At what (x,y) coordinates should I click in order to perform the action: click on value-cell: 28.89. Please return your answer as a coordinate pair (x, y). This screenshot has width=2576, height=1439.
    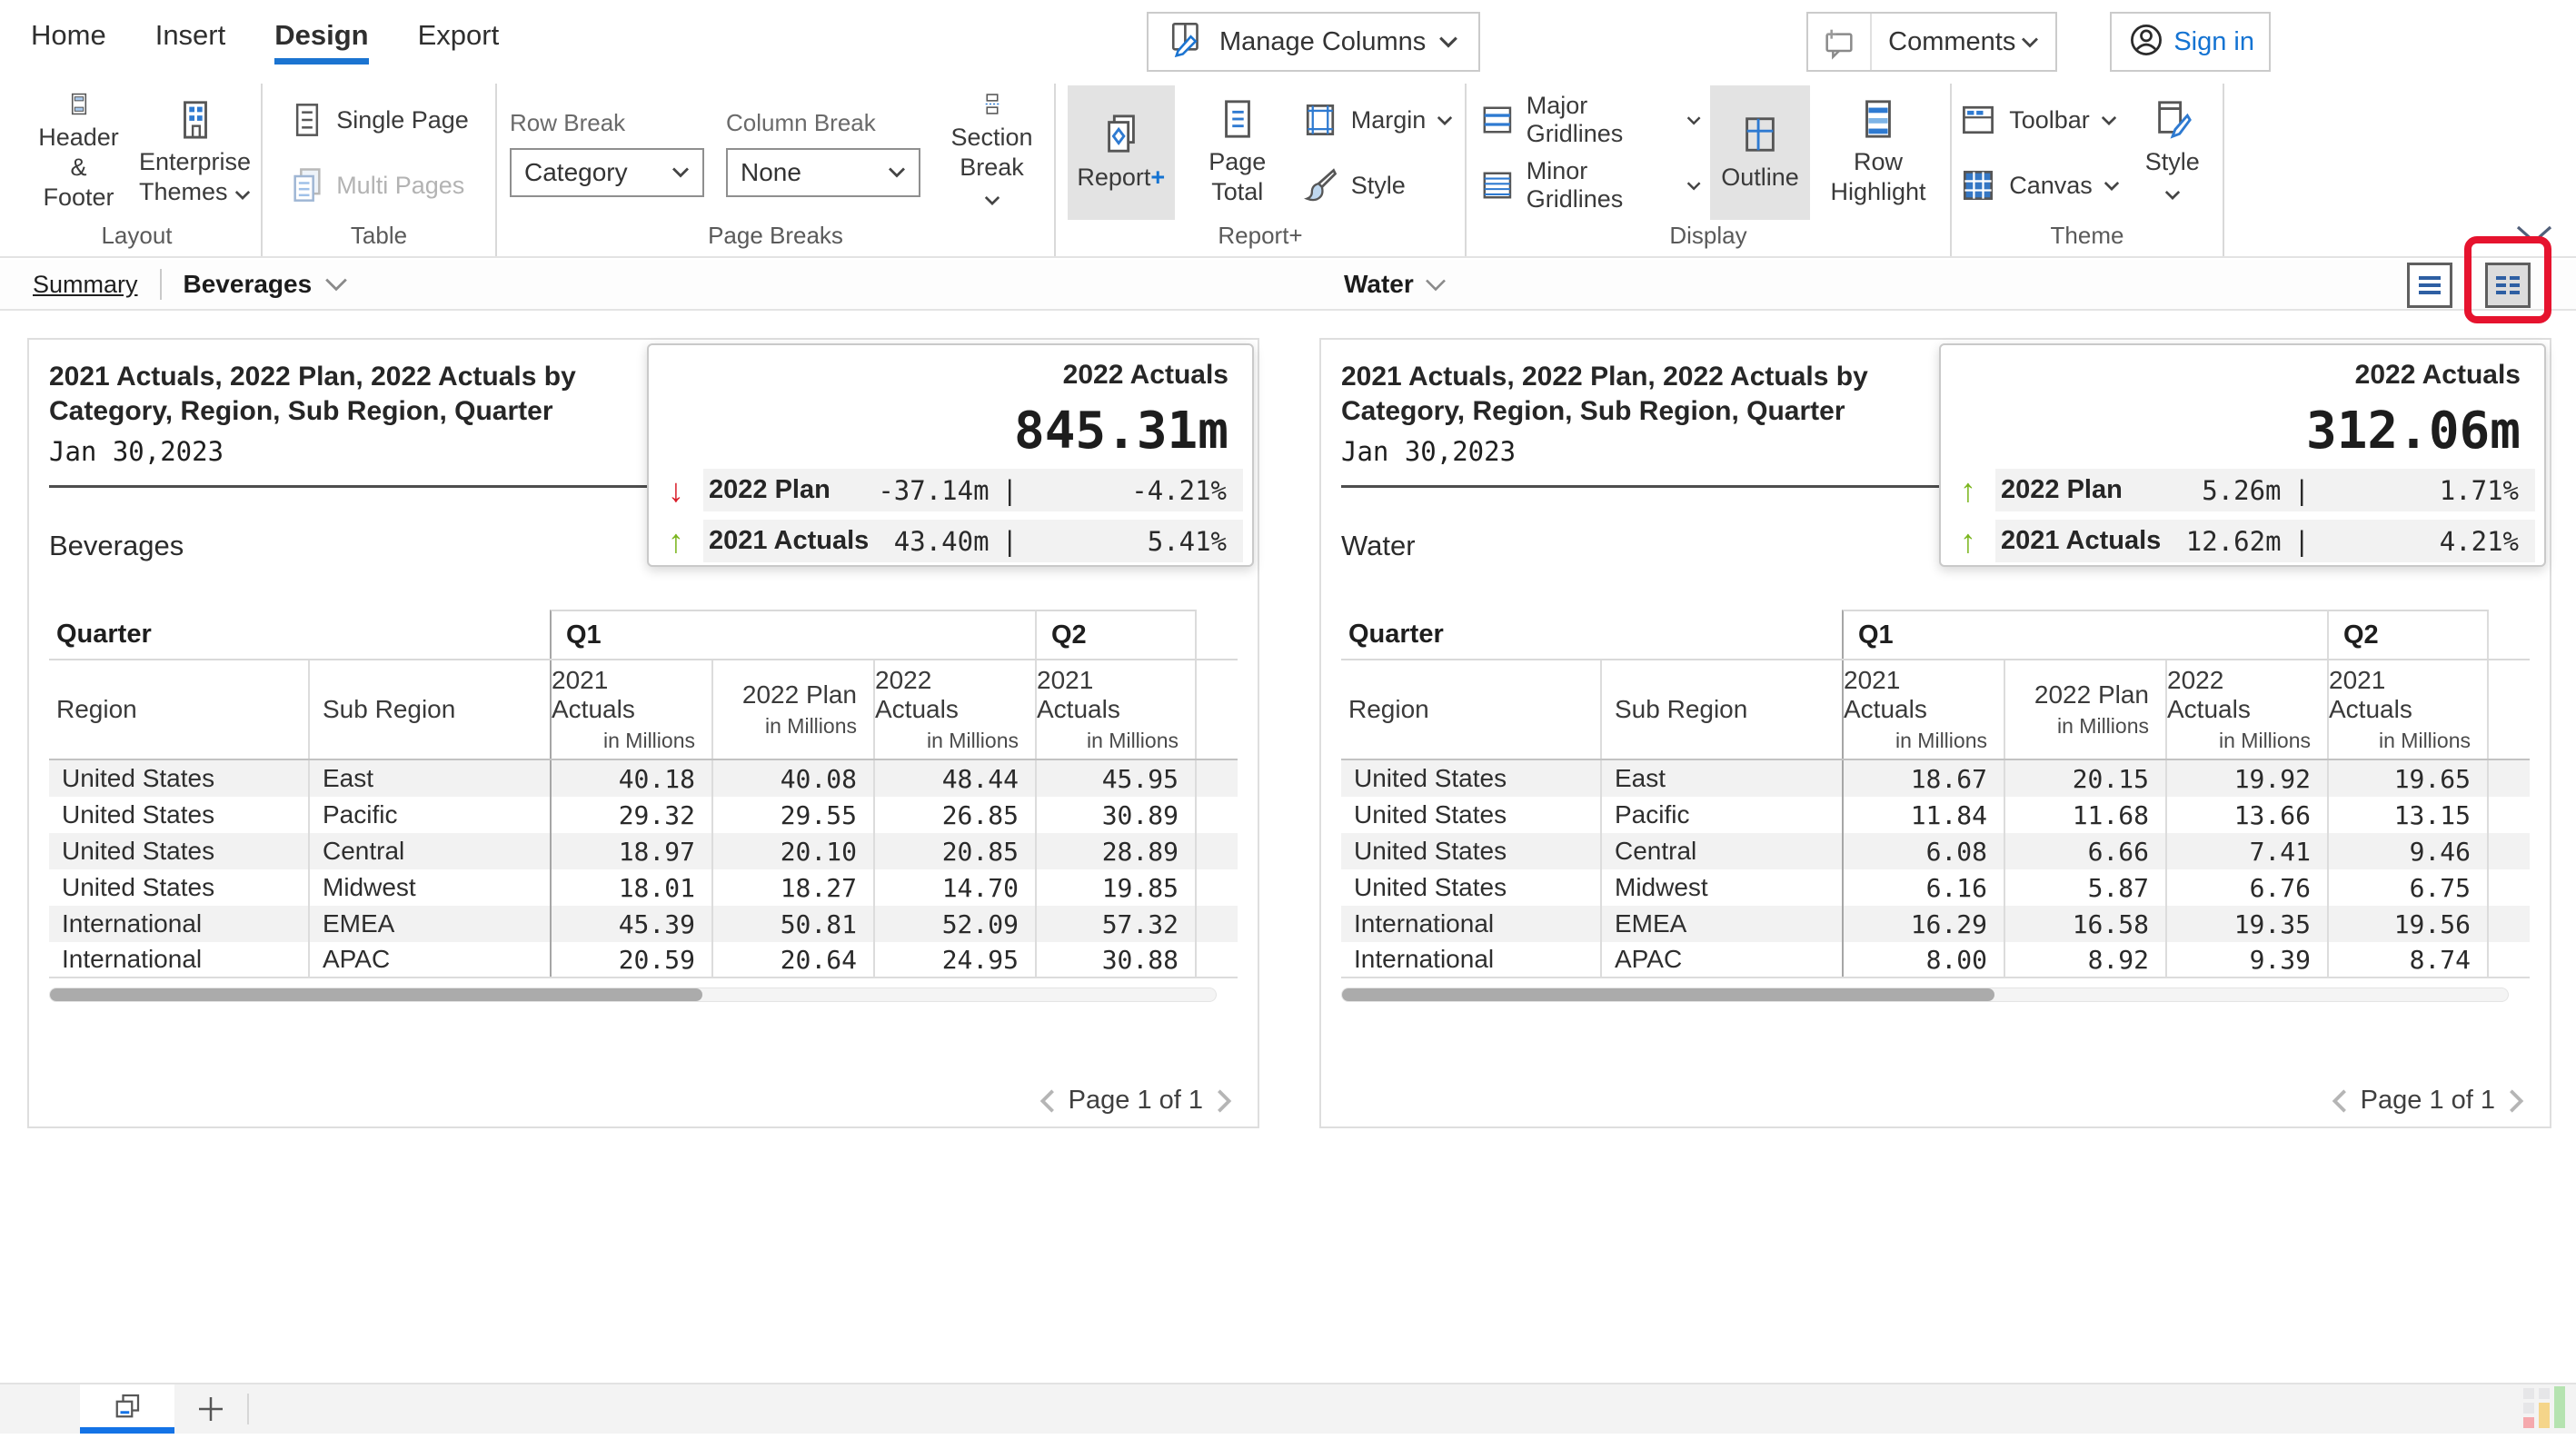
    Looking at the image, I should click on (1116, 851).